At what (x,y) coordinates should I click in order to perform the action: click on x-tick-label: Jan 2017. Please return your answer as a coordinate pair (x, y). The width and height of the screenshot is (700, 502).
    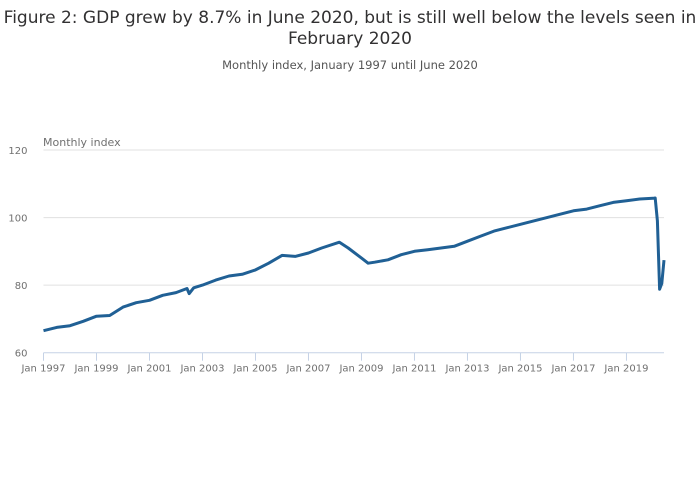
    Looking at the image, I should click on (572, 369).